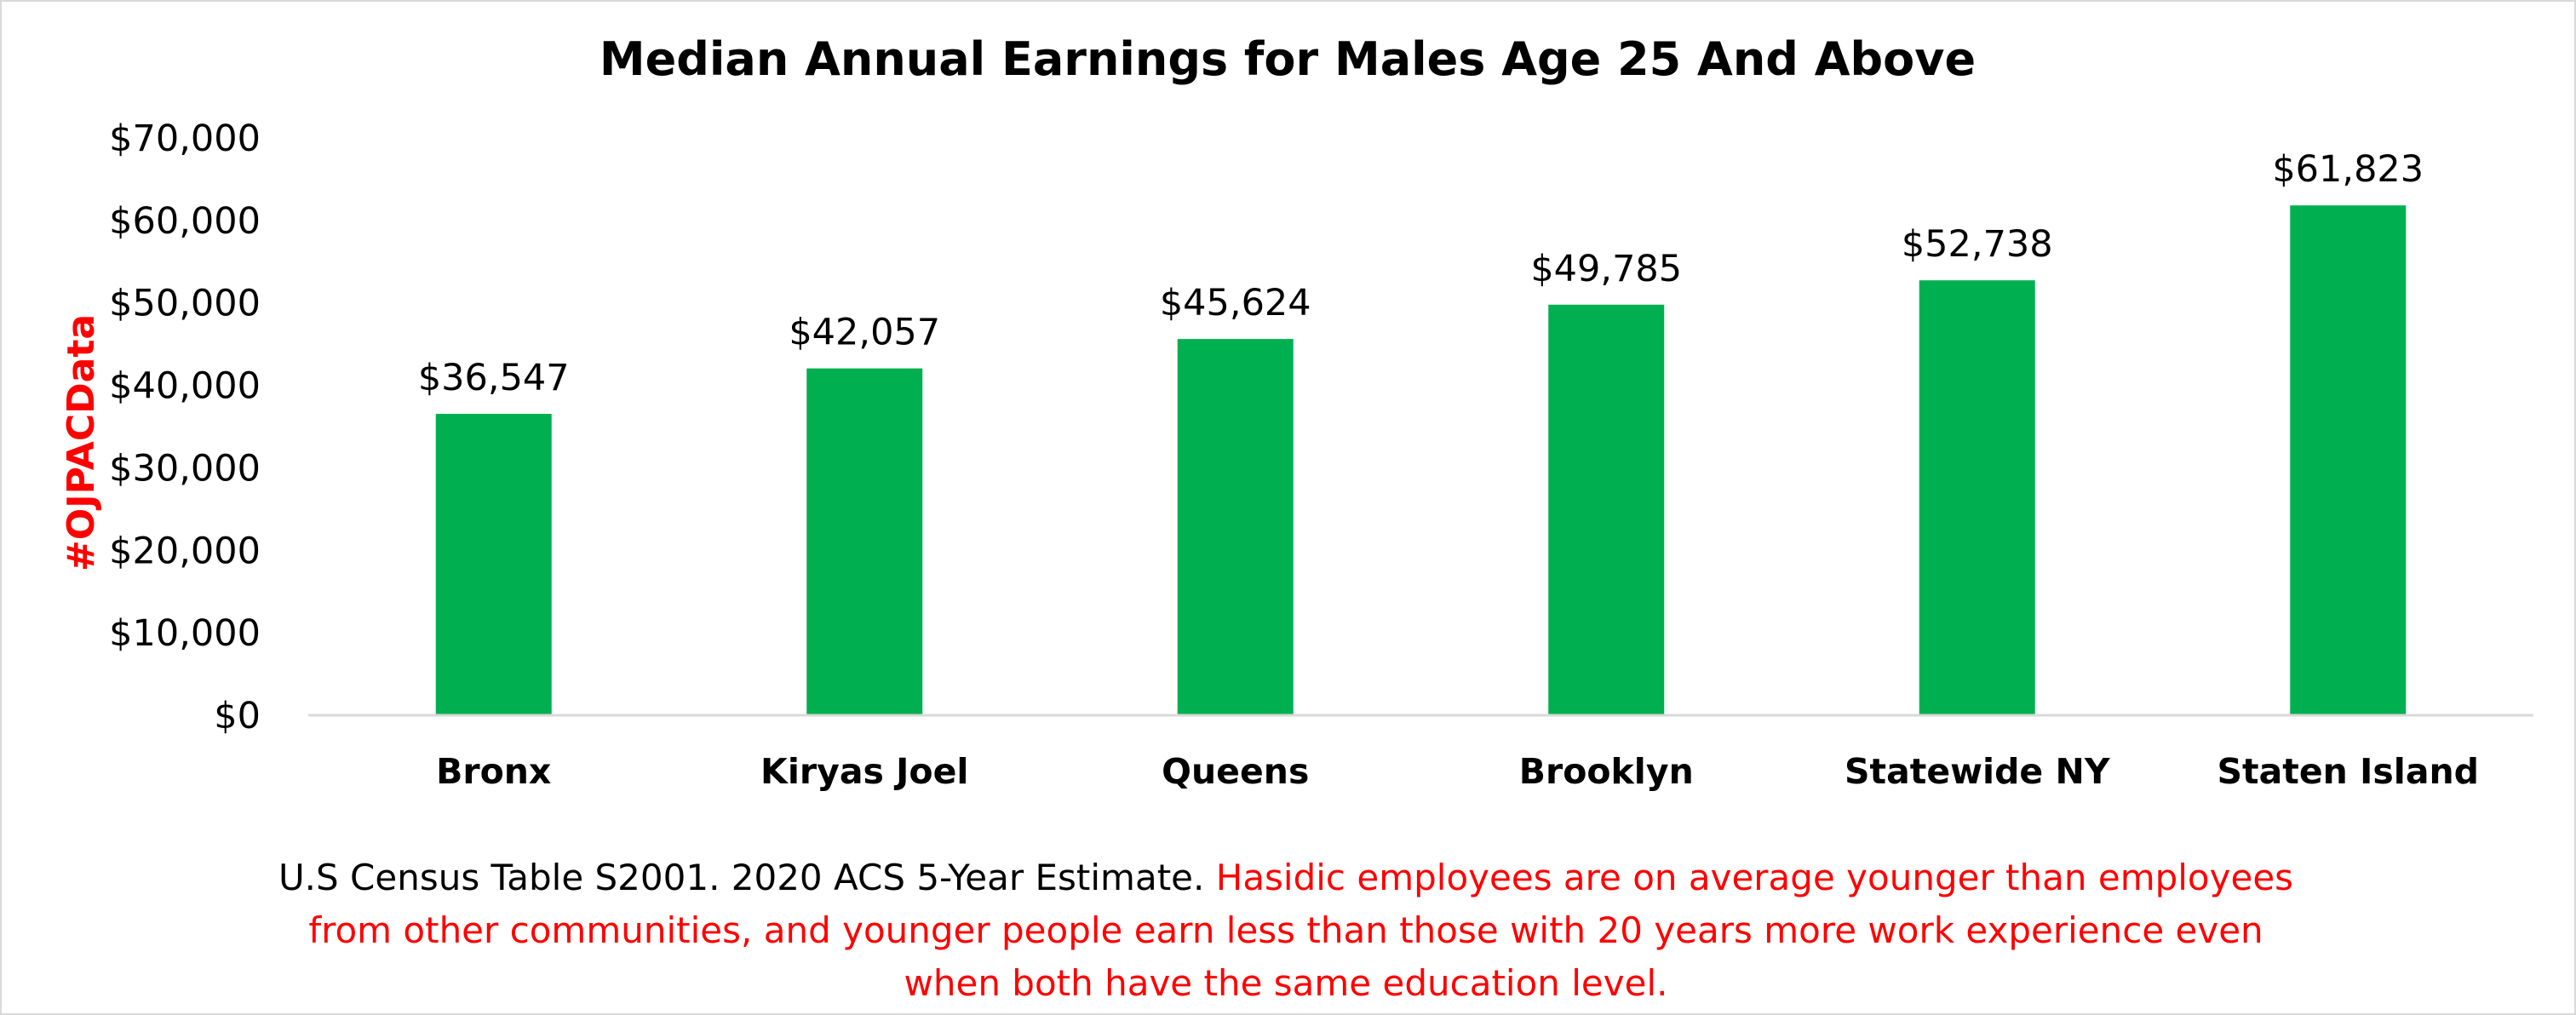  Describe the element at coordinates (185, 468) in the screenshot. I see `y-tick-label: $30,000` at that location.